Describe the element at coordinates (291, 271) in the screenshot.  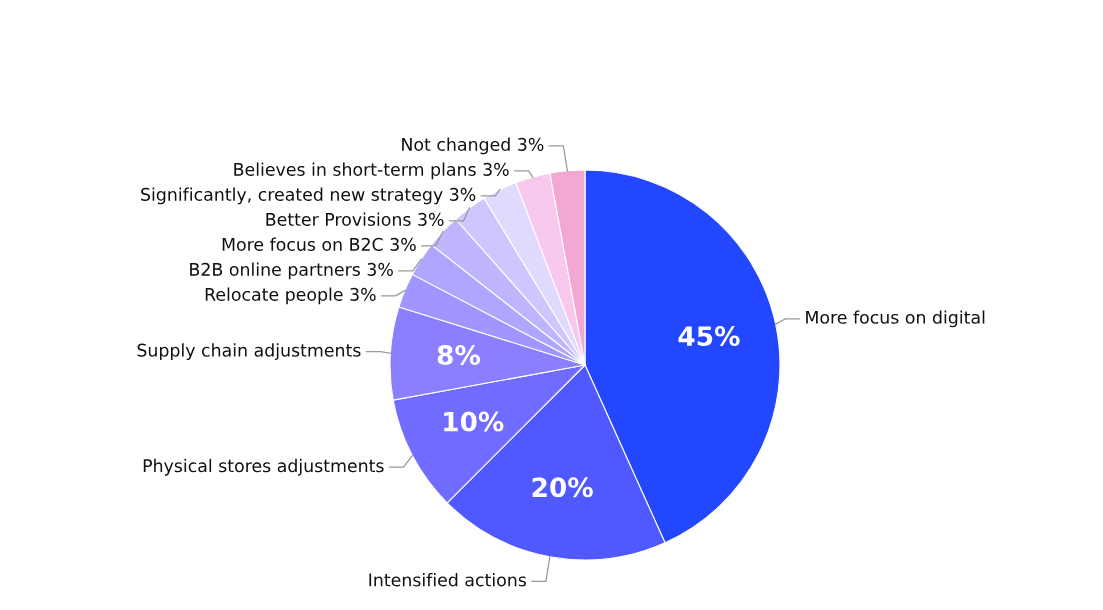
I see `slice-label: B2B online partners 3%` at that location.